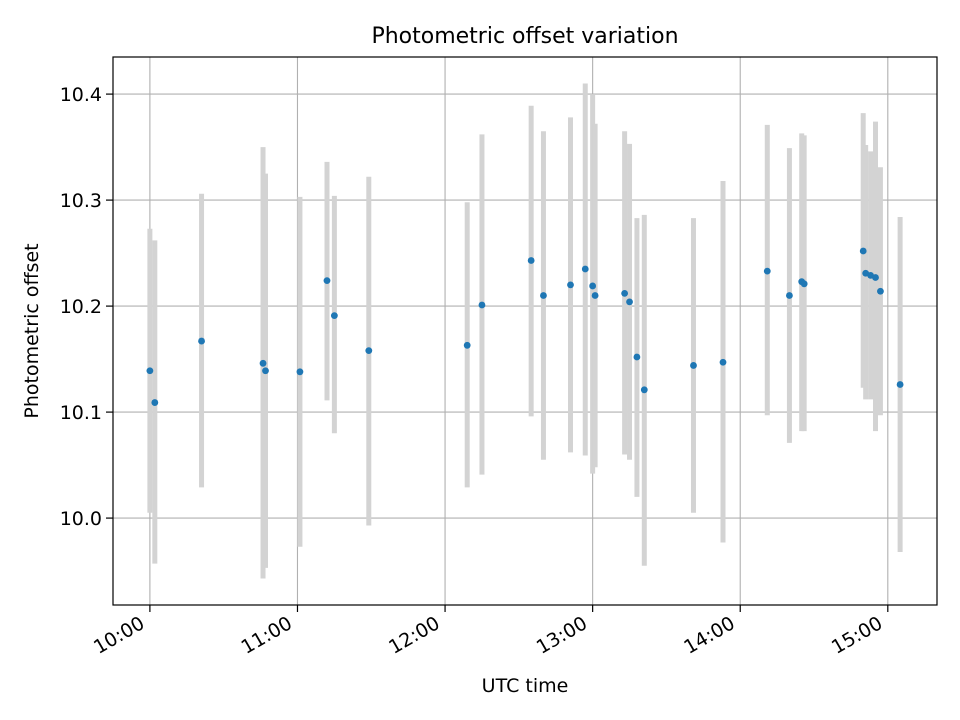 The image size is (960, 720). What do you see at coordinates (81, 201) in the screenshot?
I see `y-tick-label: 10.3` at bounding box center [81, 201].